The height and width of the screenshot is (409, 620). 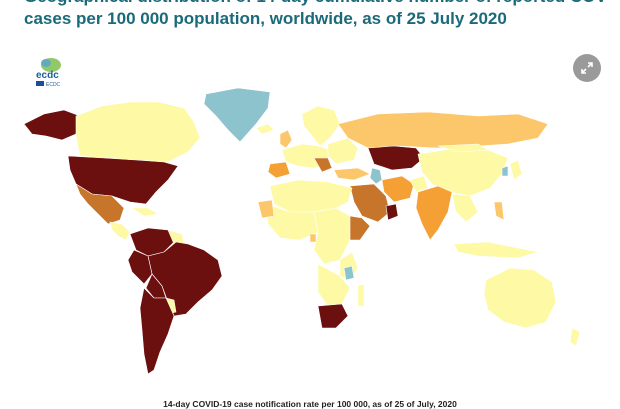 What do you see at coordinates (332, 236) in the screenshot?
I see `region-central-africa` at bounding box center [332, 236].